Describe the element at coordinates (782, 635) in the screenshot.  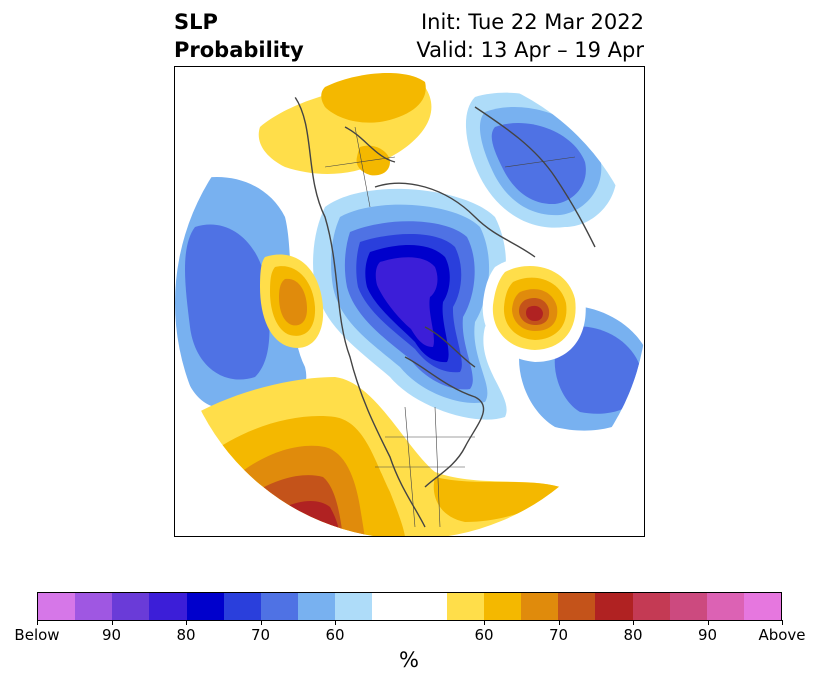
I see `colorbar-tick-label: Above` at that location.